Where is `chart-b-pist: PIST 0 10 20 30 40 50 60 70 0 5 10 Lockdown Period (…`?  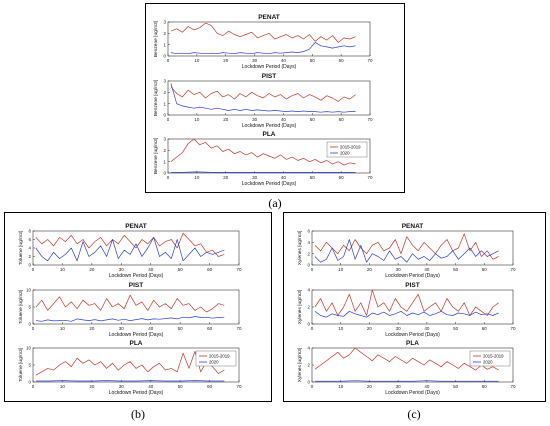
chart-b-pist: PIST 0 10 20 30 40 50 60 70 0 5 10 Lockdown Period (… is located at coordinates (130, 310).